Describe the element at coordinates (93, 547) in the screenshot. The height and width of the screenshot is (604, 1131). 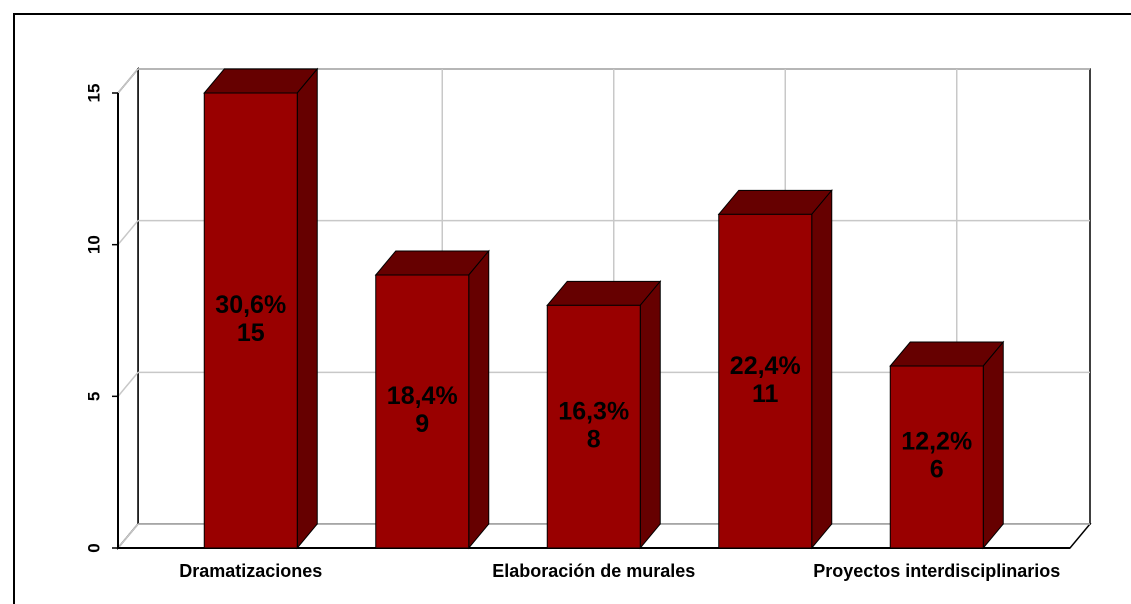
I see `y-tick-label: 0` at that location.